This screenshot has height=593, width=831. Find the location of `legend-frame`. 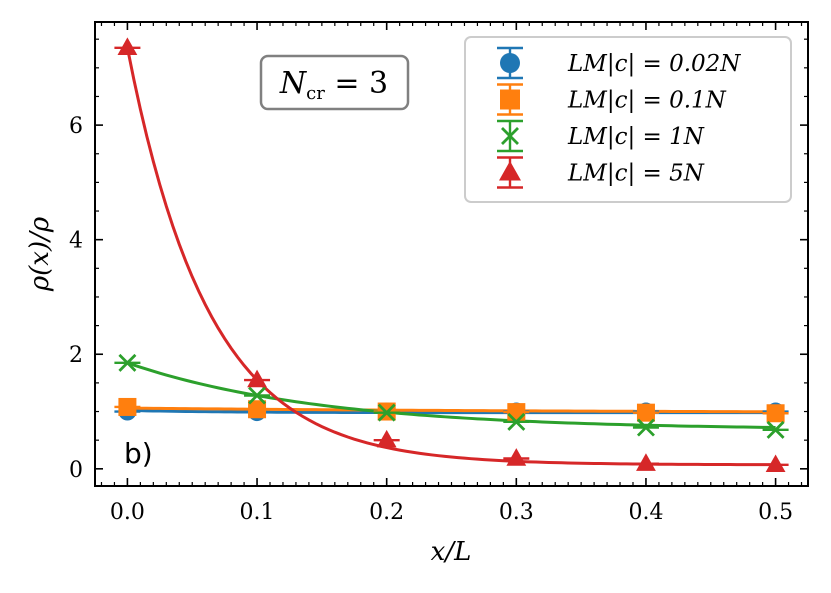

legend-frame is located at coordinates (628, 119).